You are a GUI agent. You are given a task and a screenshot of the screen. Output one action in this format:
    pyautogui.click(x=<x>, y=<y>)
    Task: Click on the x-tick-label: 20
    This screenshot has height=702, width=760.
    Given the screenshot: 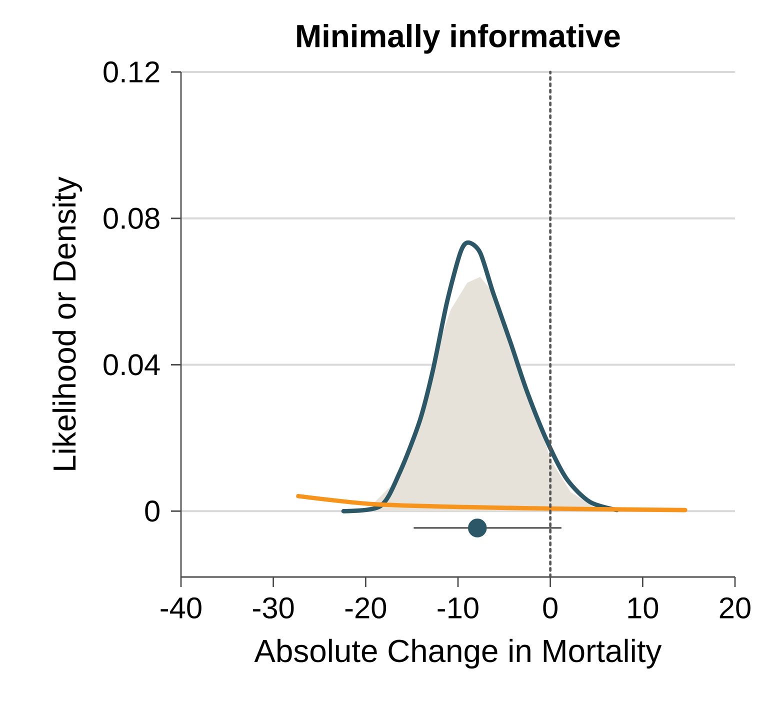 What is the action you would take?
    pyautogui.click(x=735, y=608)
    